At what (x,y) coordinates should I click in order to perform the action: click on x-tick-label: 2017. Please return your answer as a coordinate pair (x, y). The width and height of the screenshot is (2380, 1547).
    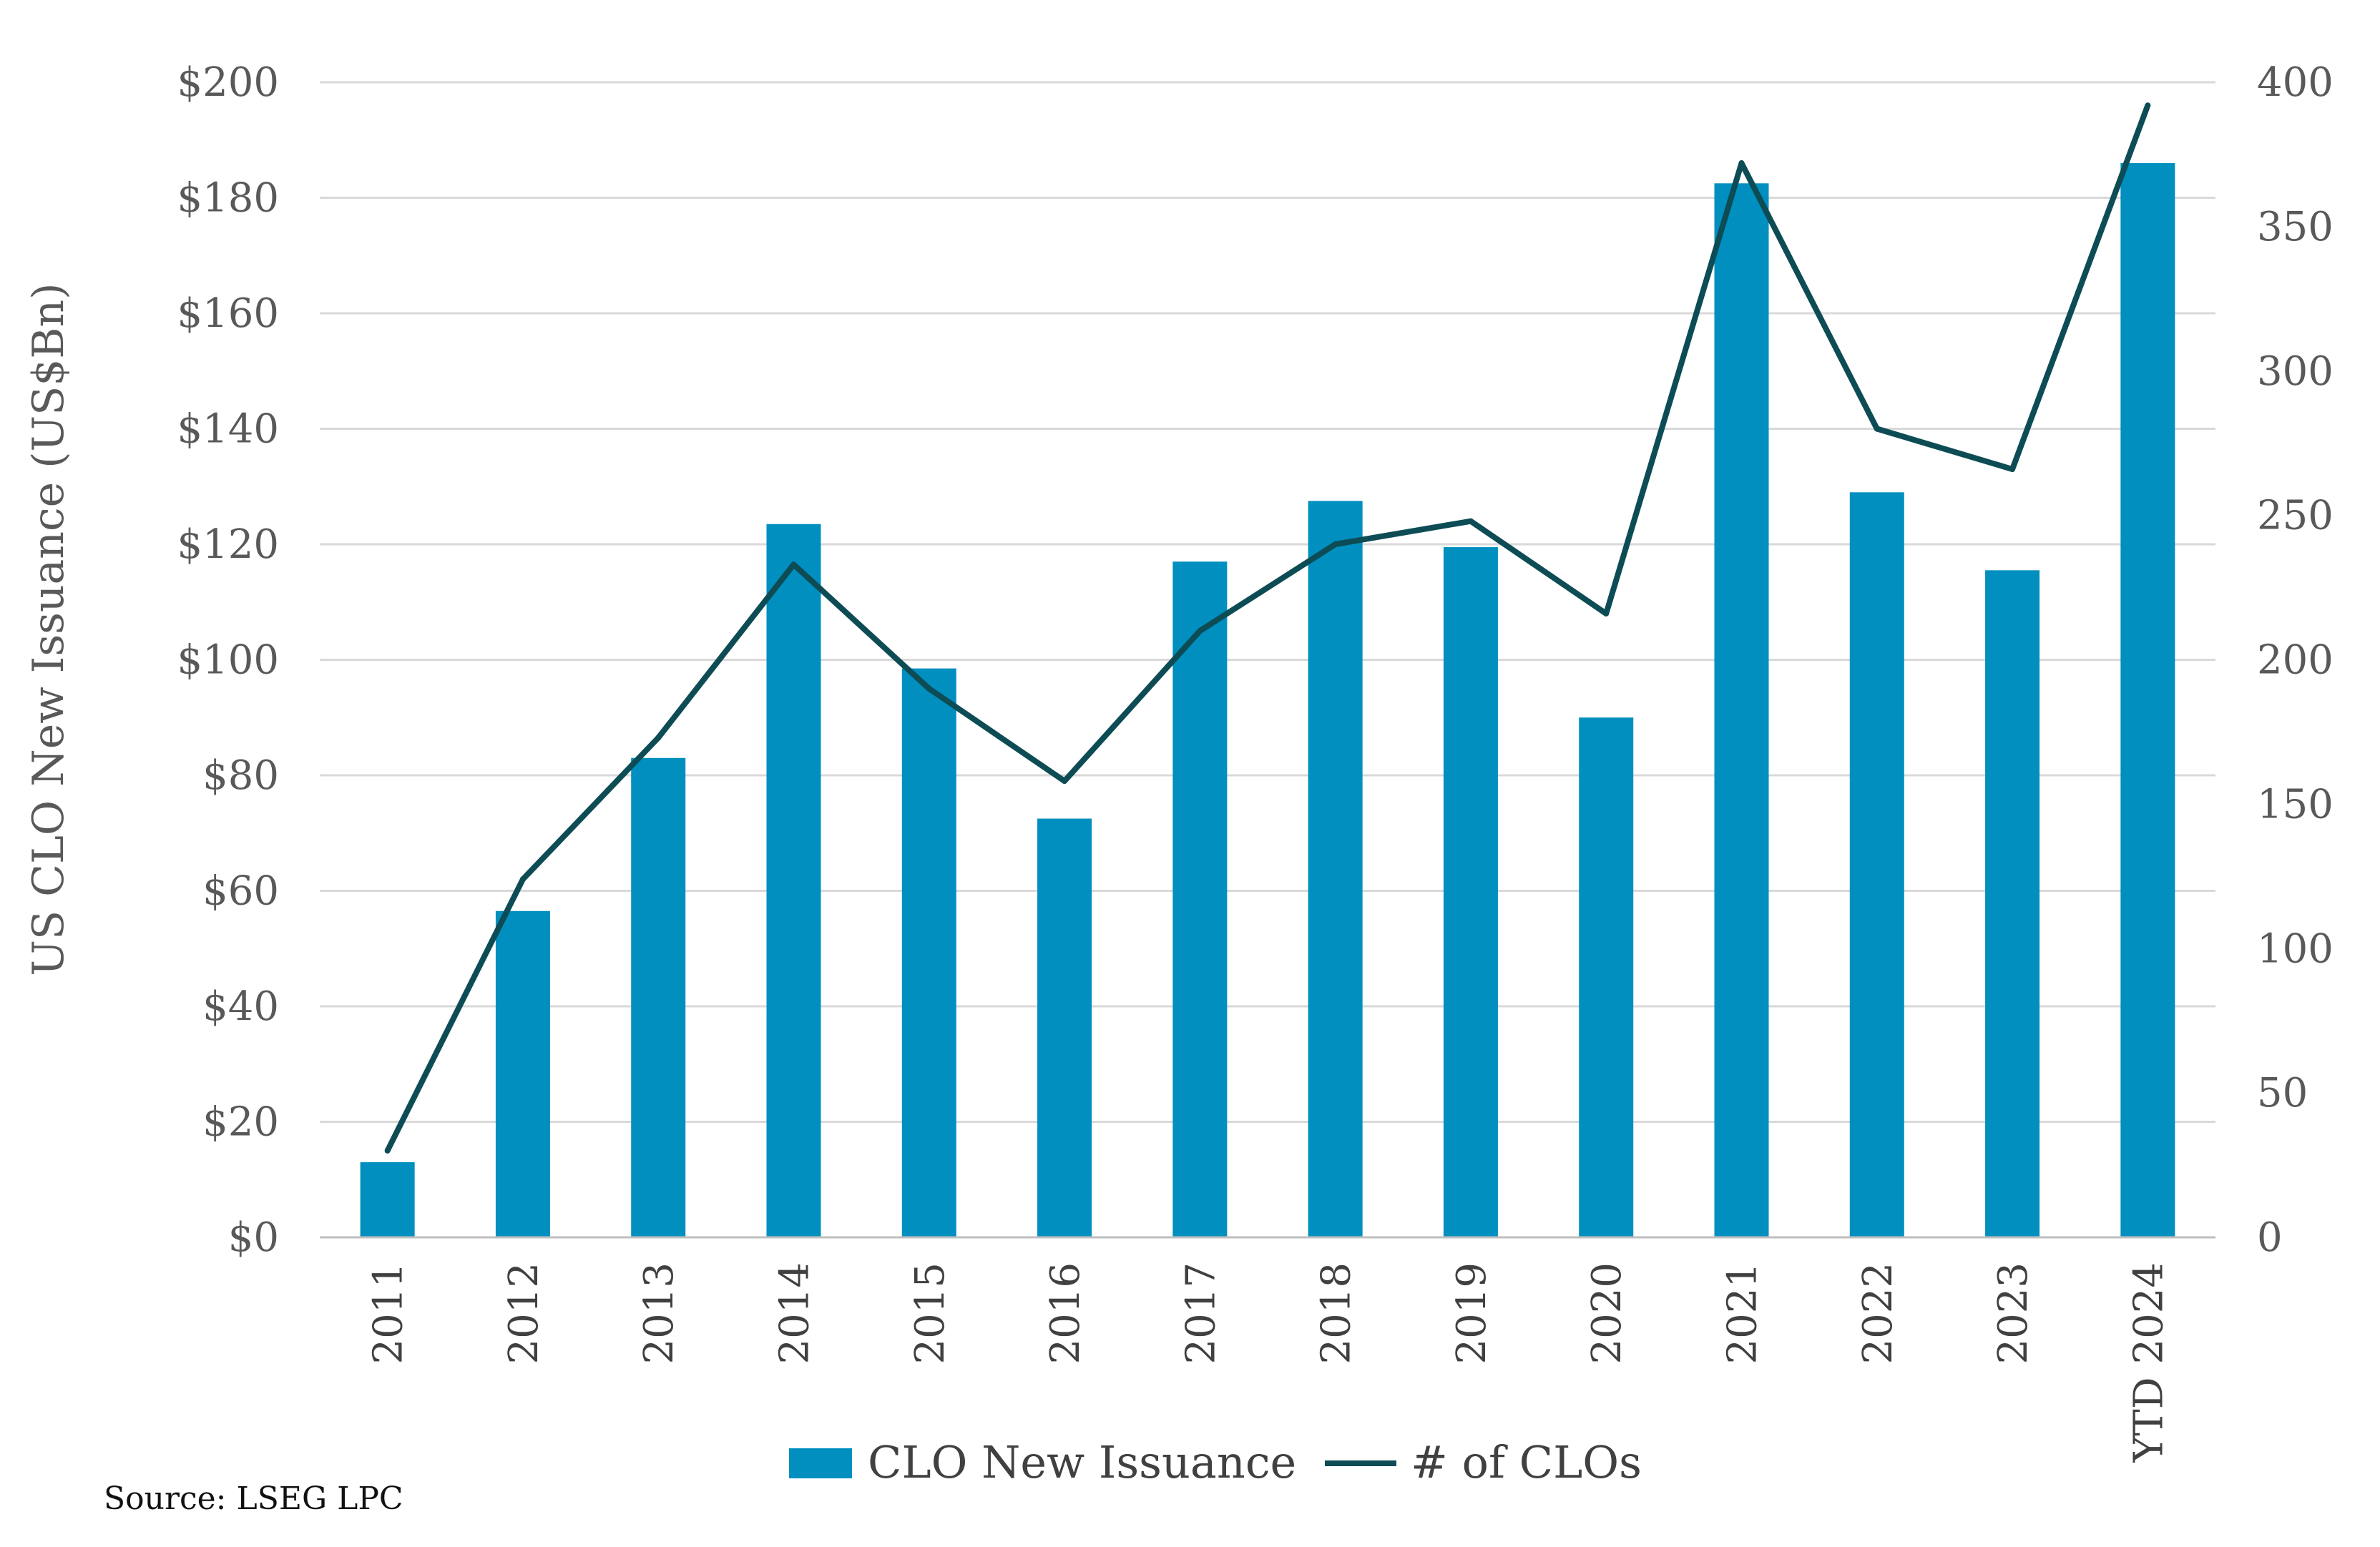
    Looking at the image, I should click on (1200, 1313).